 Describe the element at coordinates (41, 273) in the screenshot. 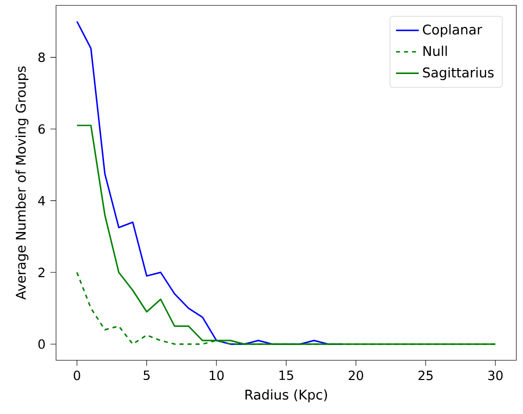

I see `y-tick-label: 2` at that location.